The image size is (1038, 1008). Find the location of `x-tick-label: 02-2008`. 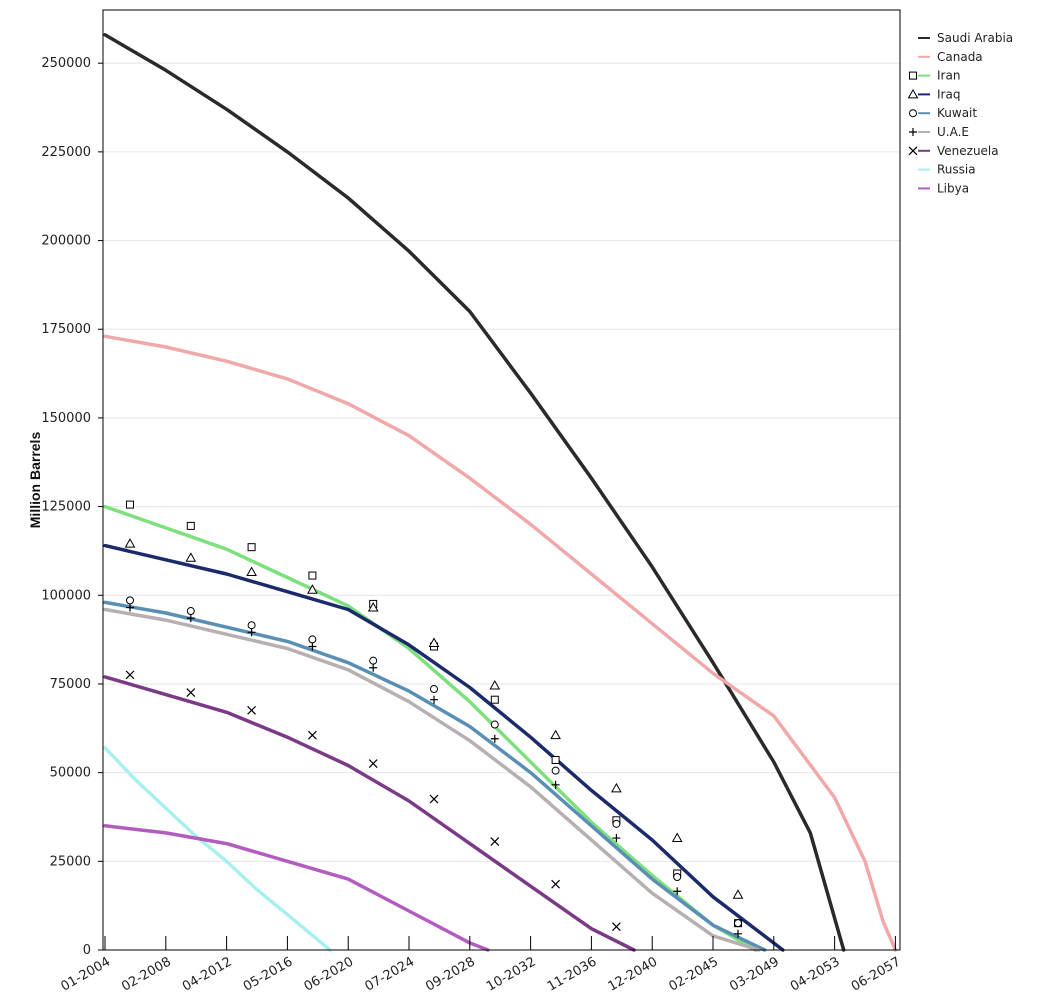

x-tick-label: 02-2008 is located at coordinates (146, 974).